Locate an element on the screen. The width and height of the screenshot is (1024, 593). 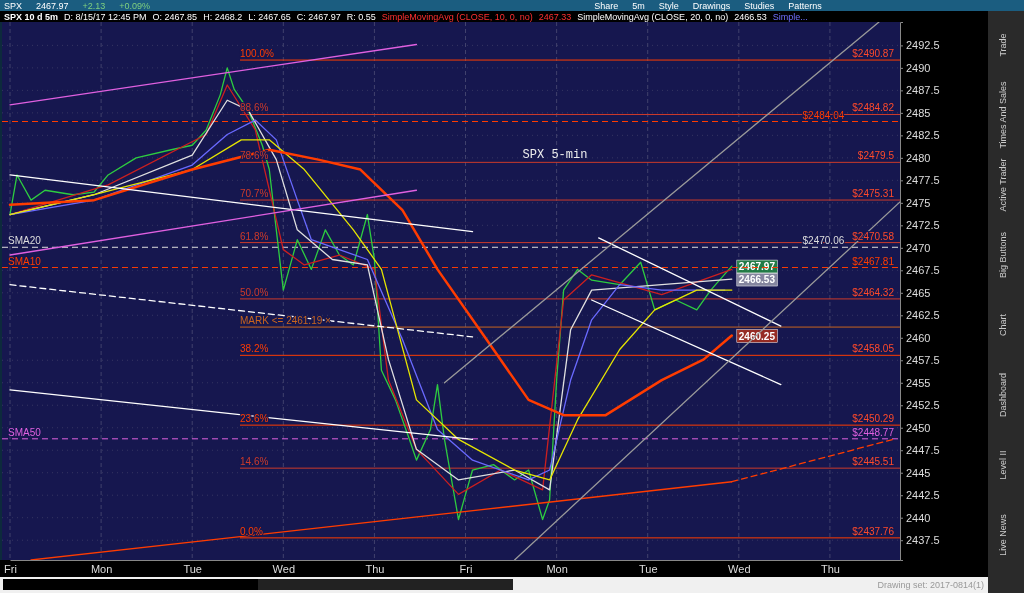
annotation: 14.6% is located at coordinates (254, 462).